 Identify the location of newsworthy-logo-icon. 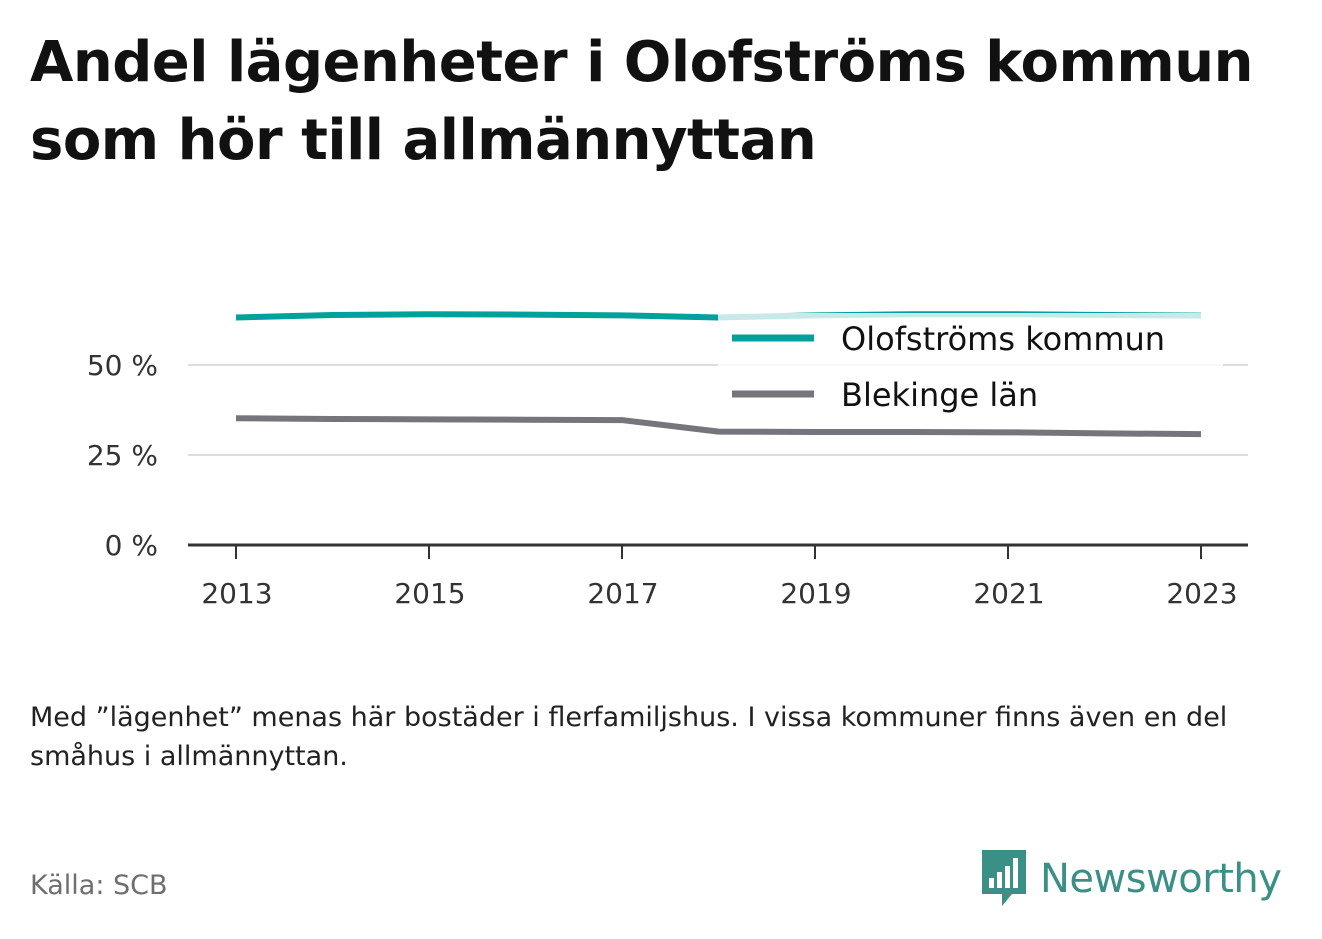
(1004, 878).